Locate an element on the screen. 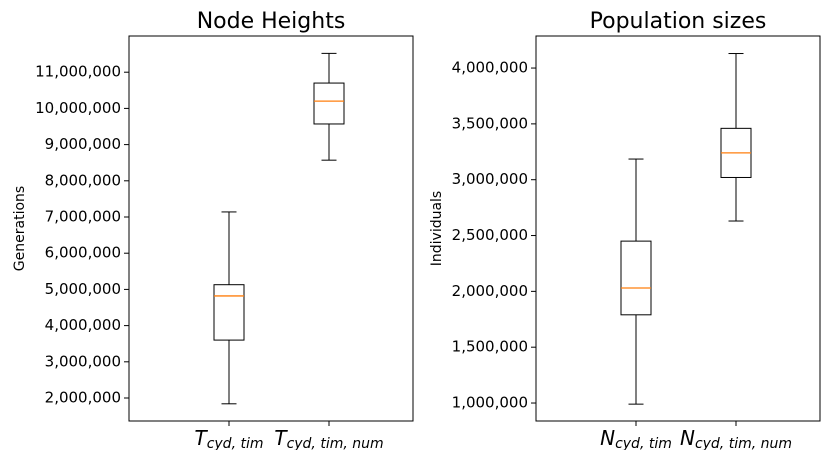  y-tick-label: 1,000,000 is located at coordinates (490, 403).